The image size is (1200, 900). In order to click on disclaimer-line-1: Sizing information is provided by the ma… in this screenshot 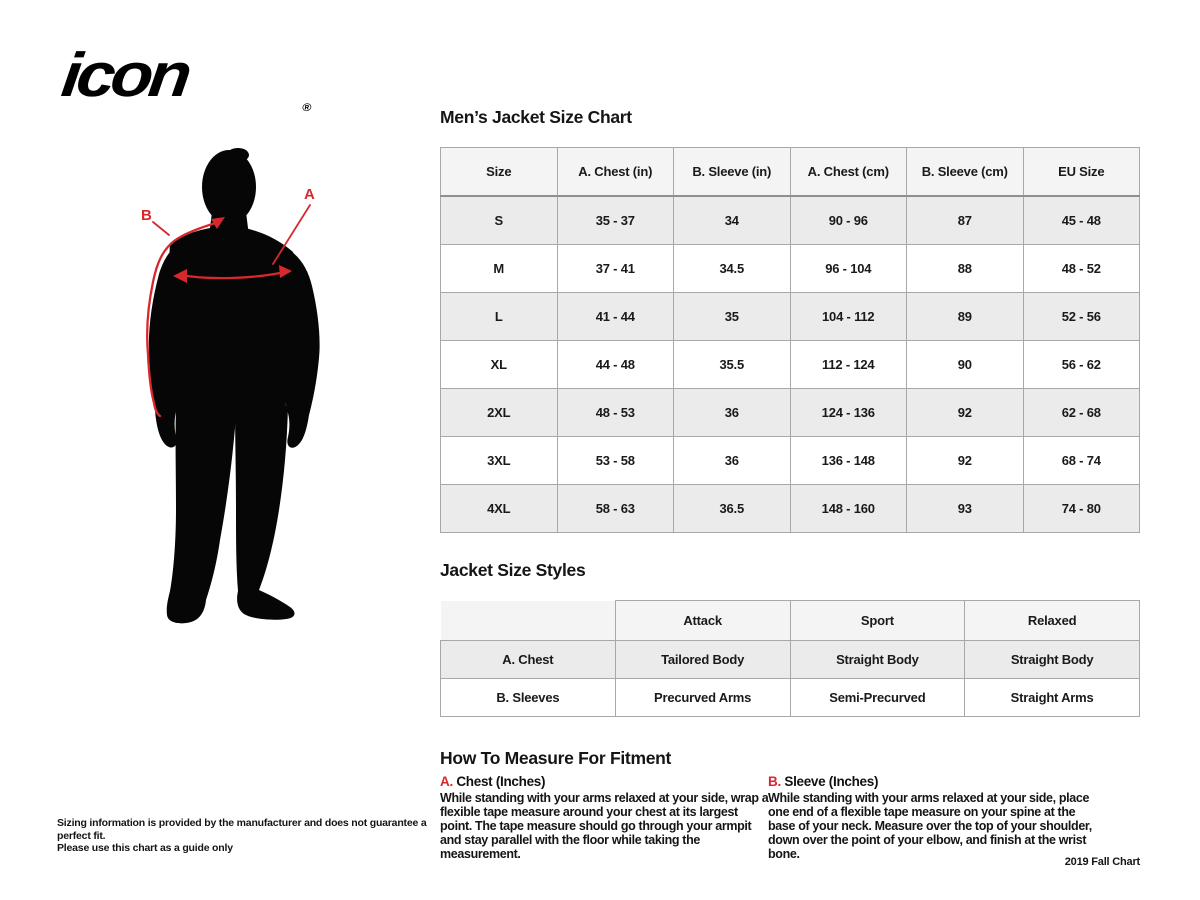, I will do `click(242, 829)`.